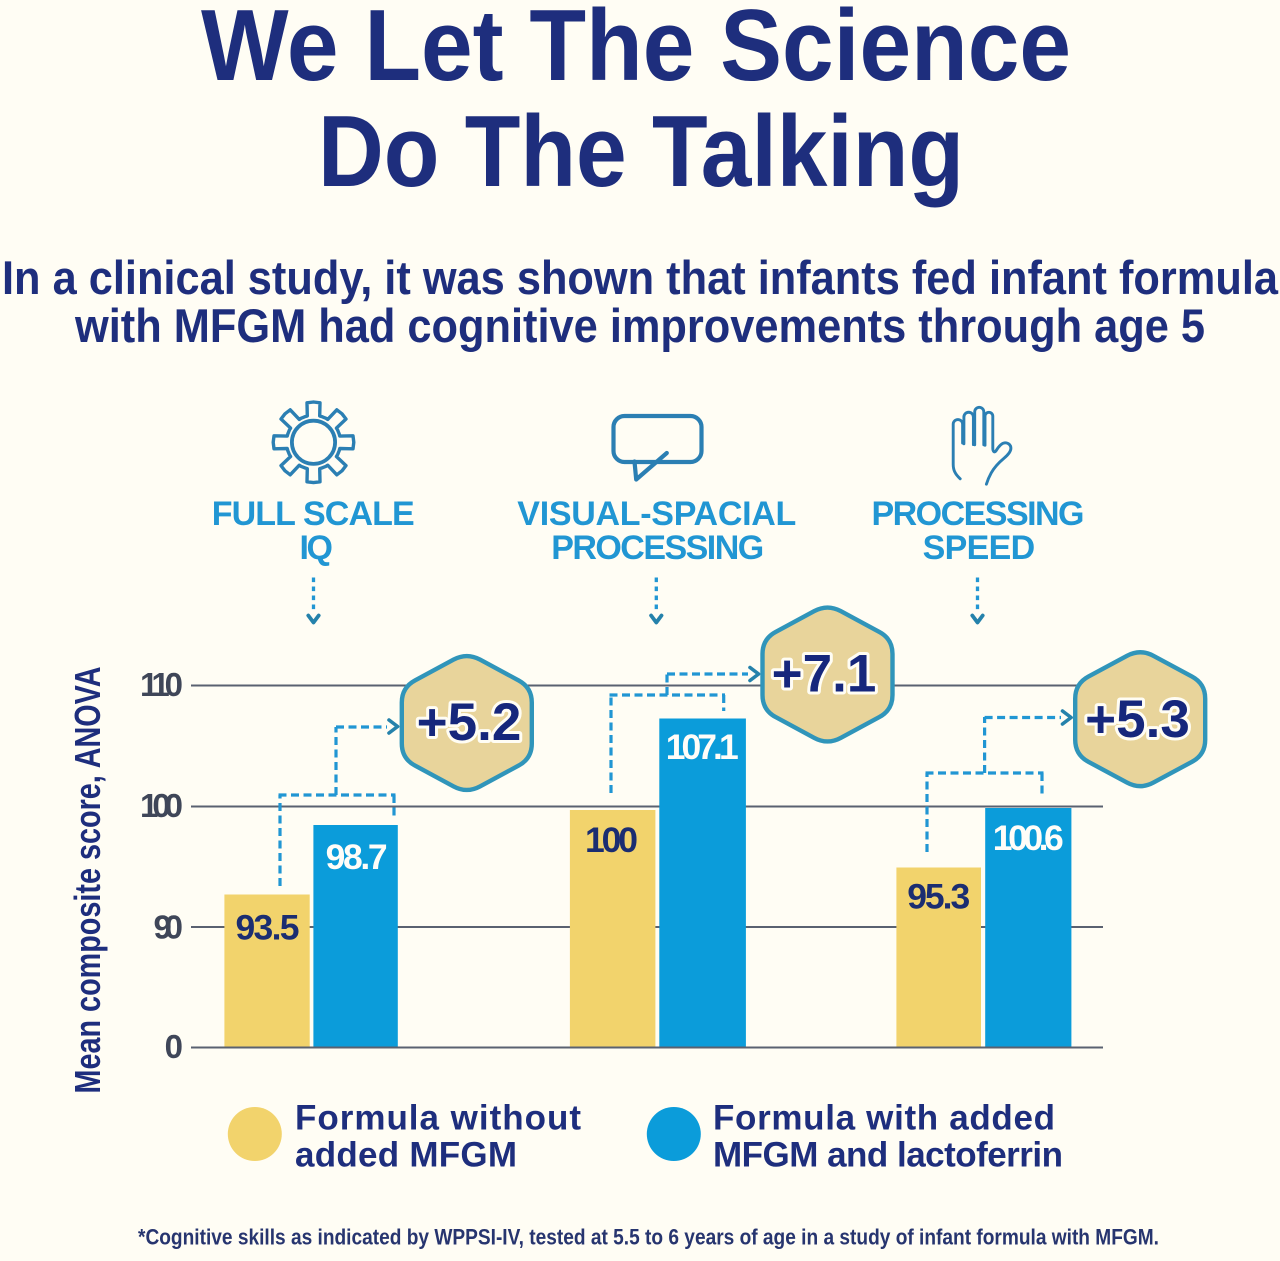 Image resolution: width=1280 pixels, height=1261 pixels. I want to click on svg-text: IQ, so click(316, 548).